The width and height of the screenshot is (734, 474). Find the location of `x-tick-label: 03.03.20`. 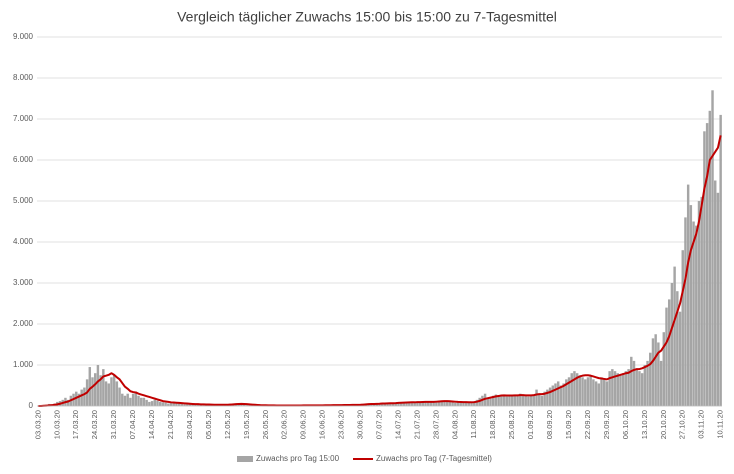

x-tick-label: 03.03.20 is located at coordinates (37, 424).